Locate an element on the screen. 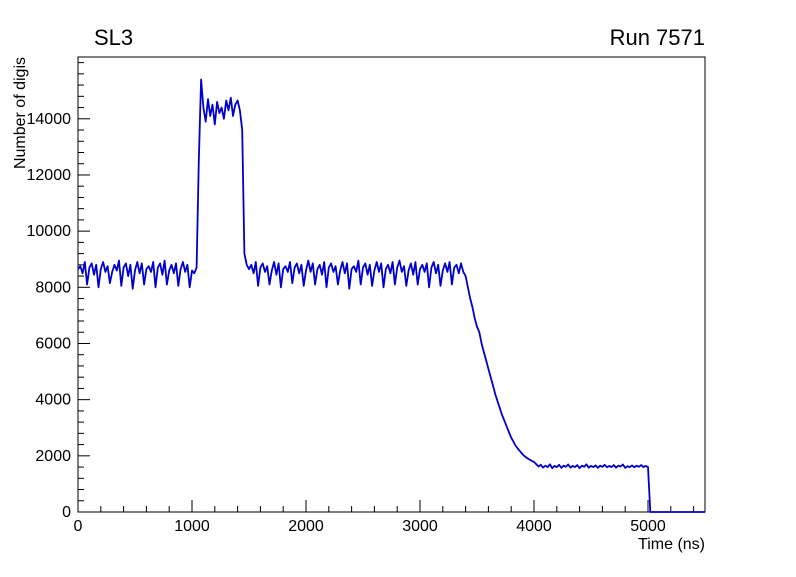 The image size is (796, 577). y-tick-label: 0 is located at coordinates (66, 512).